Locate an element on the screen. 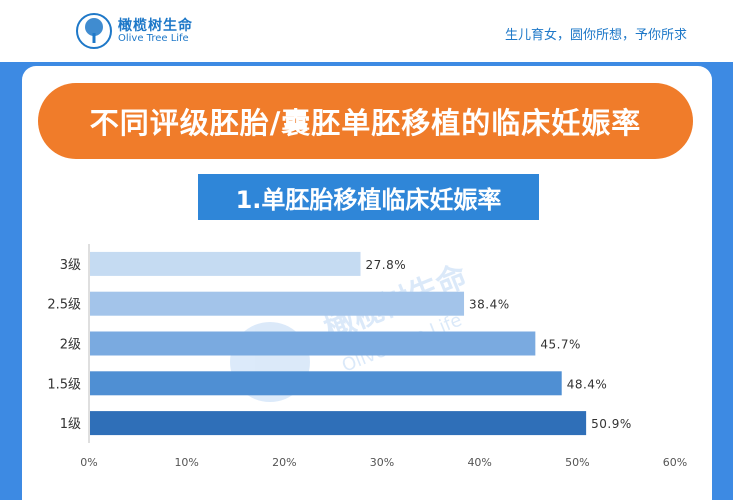 This screenshot has width=733, height=500. main-title: 不同评级胚胎/囊胚单胚移植的临床妊娠率 is located at coordinates (365, 121).